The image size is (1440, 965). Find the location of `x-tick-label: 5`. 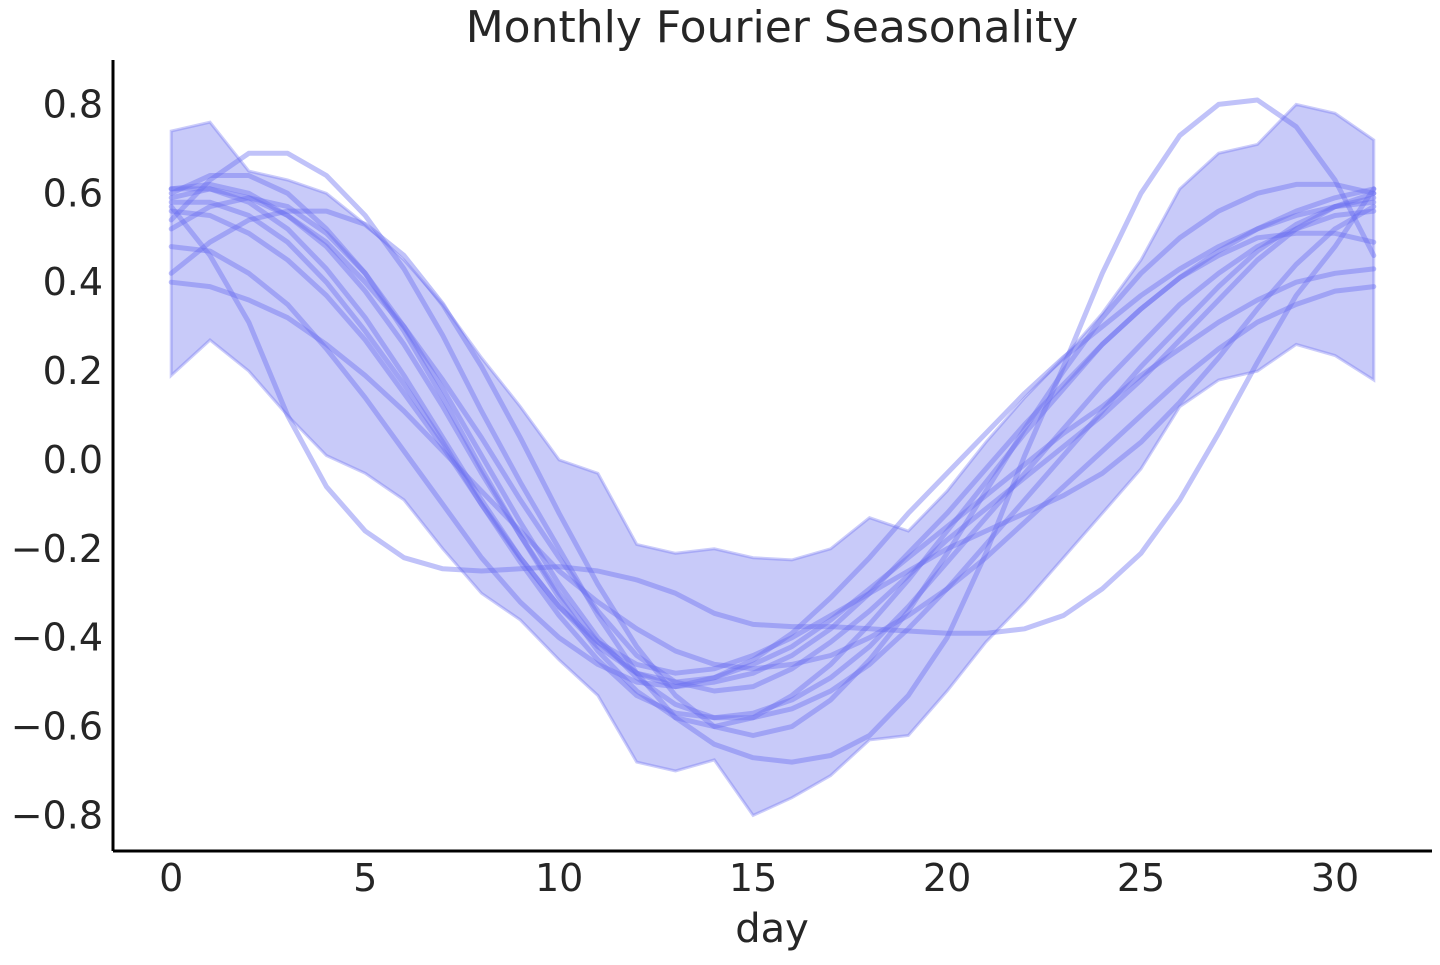

x-tick-label: 5 is located at coordinates (365, 878).